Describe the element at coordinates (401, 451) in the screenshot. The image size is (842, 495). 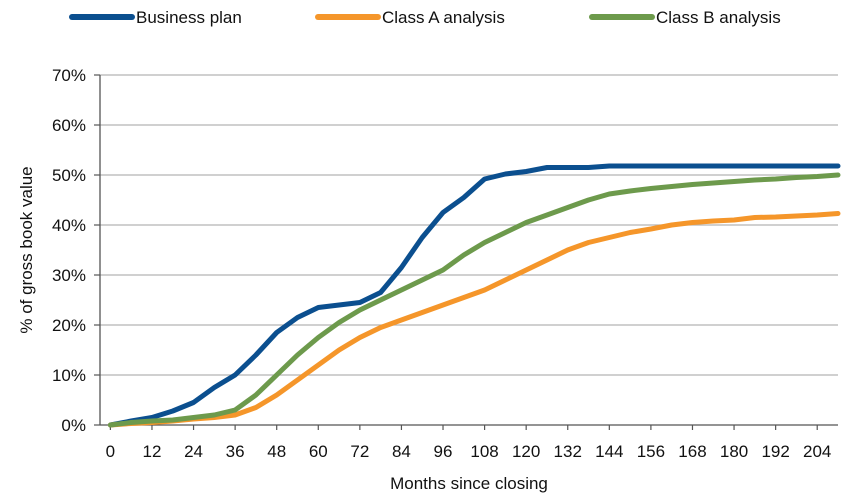
I see `x-tick-label: 84` at that location.